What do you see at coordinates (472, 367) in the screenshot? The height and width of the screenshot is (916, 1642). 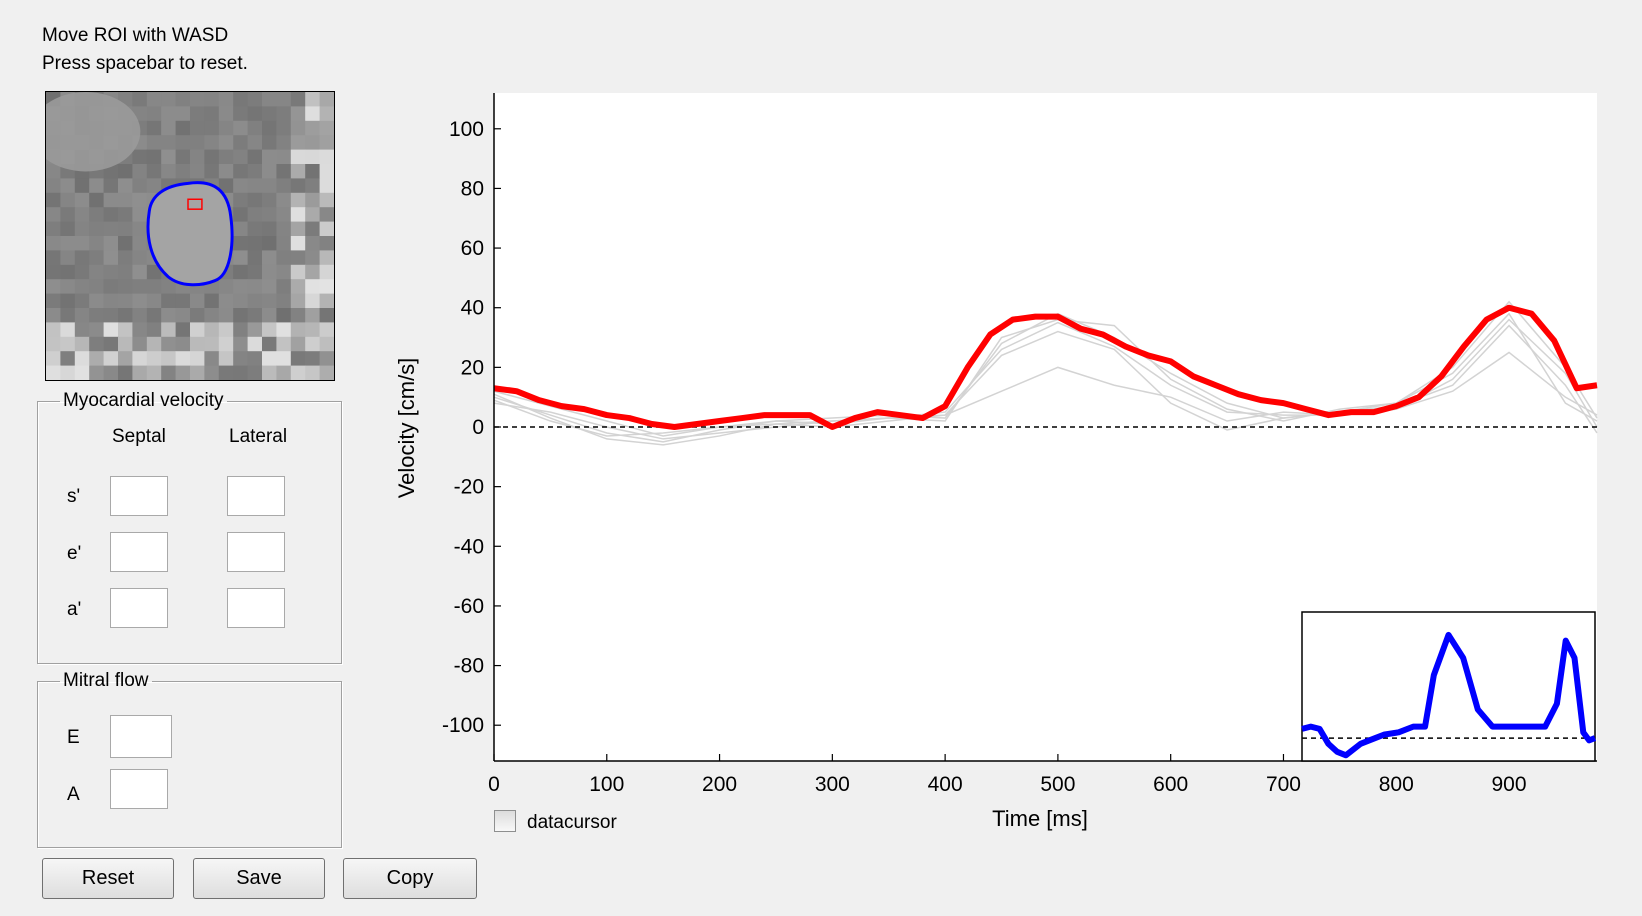 I see `y-tick-label: 20` at bounding box center [472, 367].